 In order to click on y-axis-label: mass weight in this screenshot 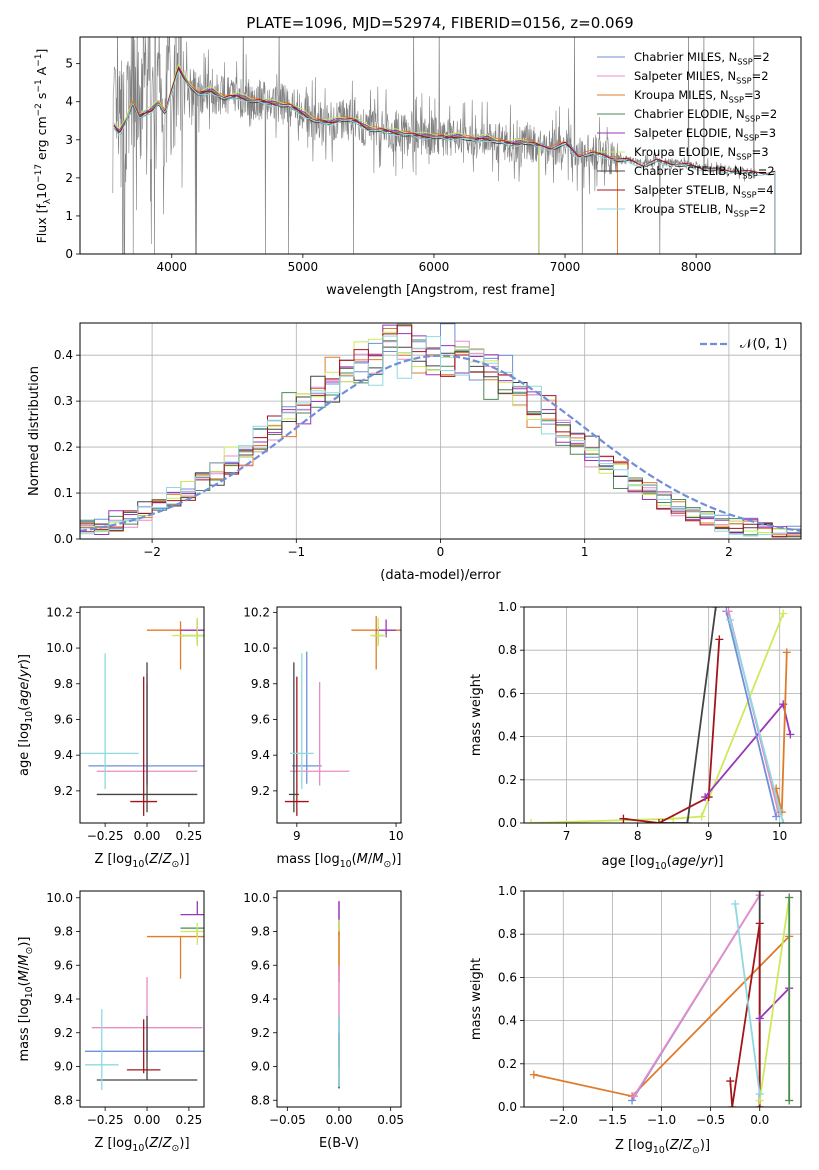, I will do `click(476, 999)`.